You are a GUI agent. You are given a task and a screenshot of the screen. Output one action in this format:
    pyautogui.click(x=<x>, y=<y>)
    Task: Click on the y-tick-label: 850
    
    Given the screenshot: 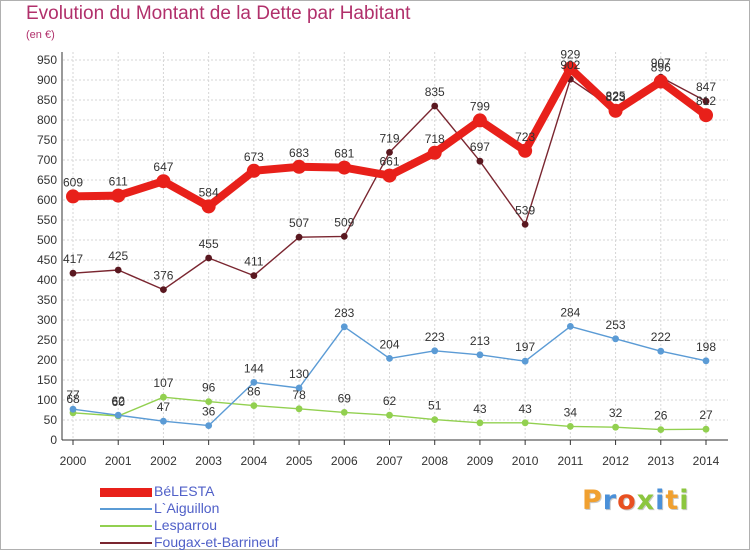 What is the action you would take?
    pyautogui.click(x=47, y=100)
    